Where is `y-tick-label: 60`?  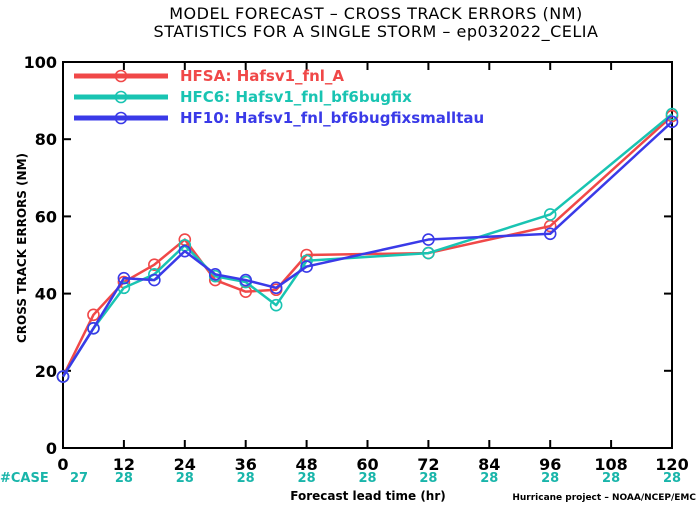 y-tick-label: 60 is located at coordinates (46, 216).